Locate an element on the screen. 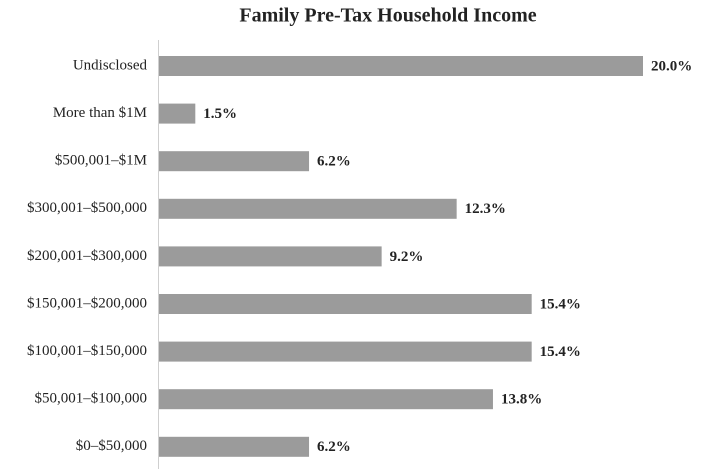  value-label: 13.8% is located at coordinates (521, 400).